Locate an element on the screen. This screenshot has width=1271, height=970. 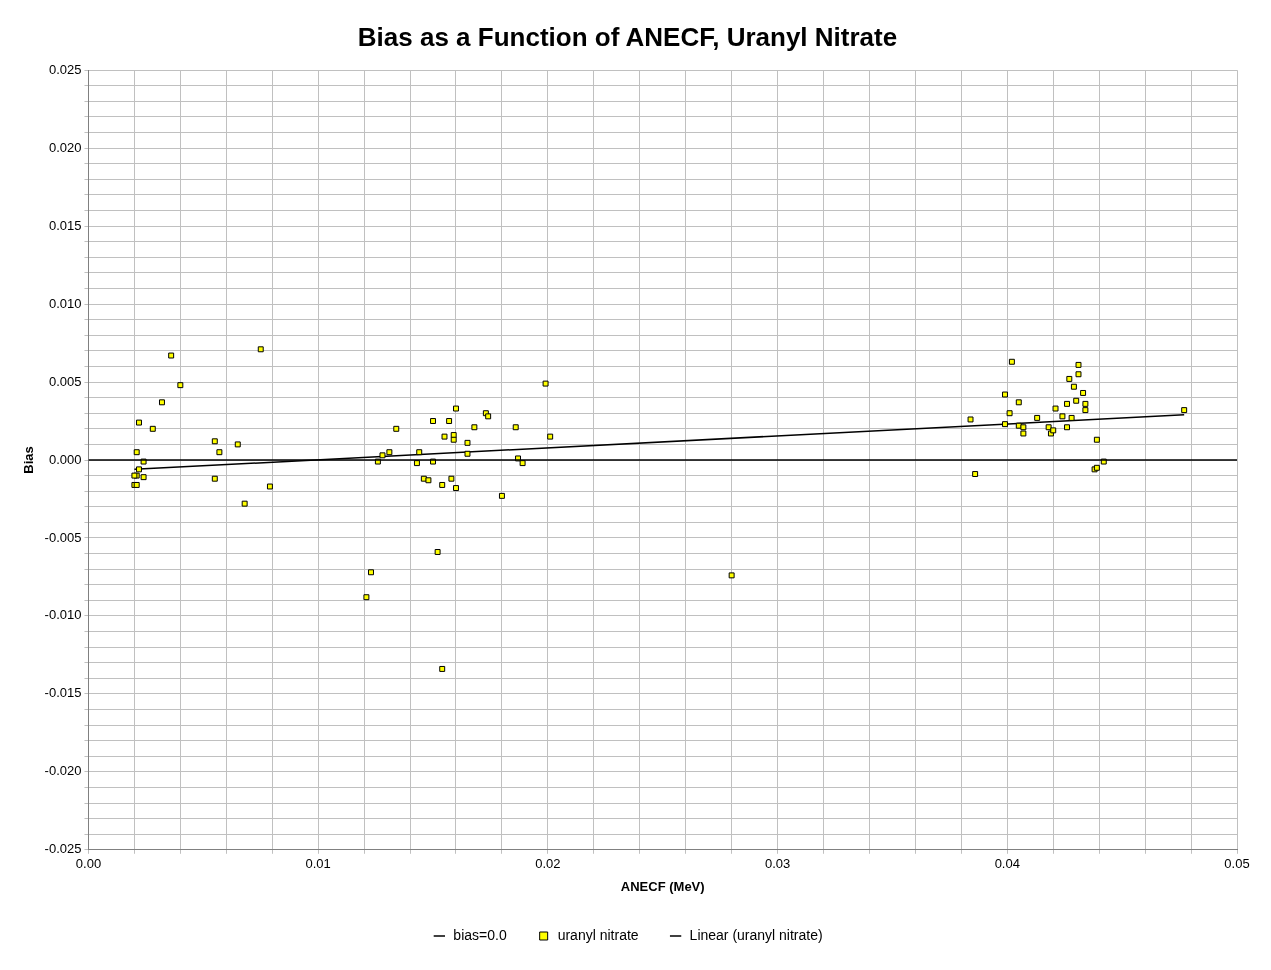
y-tick-label: -0.005 is located at coordinates (63, 537).